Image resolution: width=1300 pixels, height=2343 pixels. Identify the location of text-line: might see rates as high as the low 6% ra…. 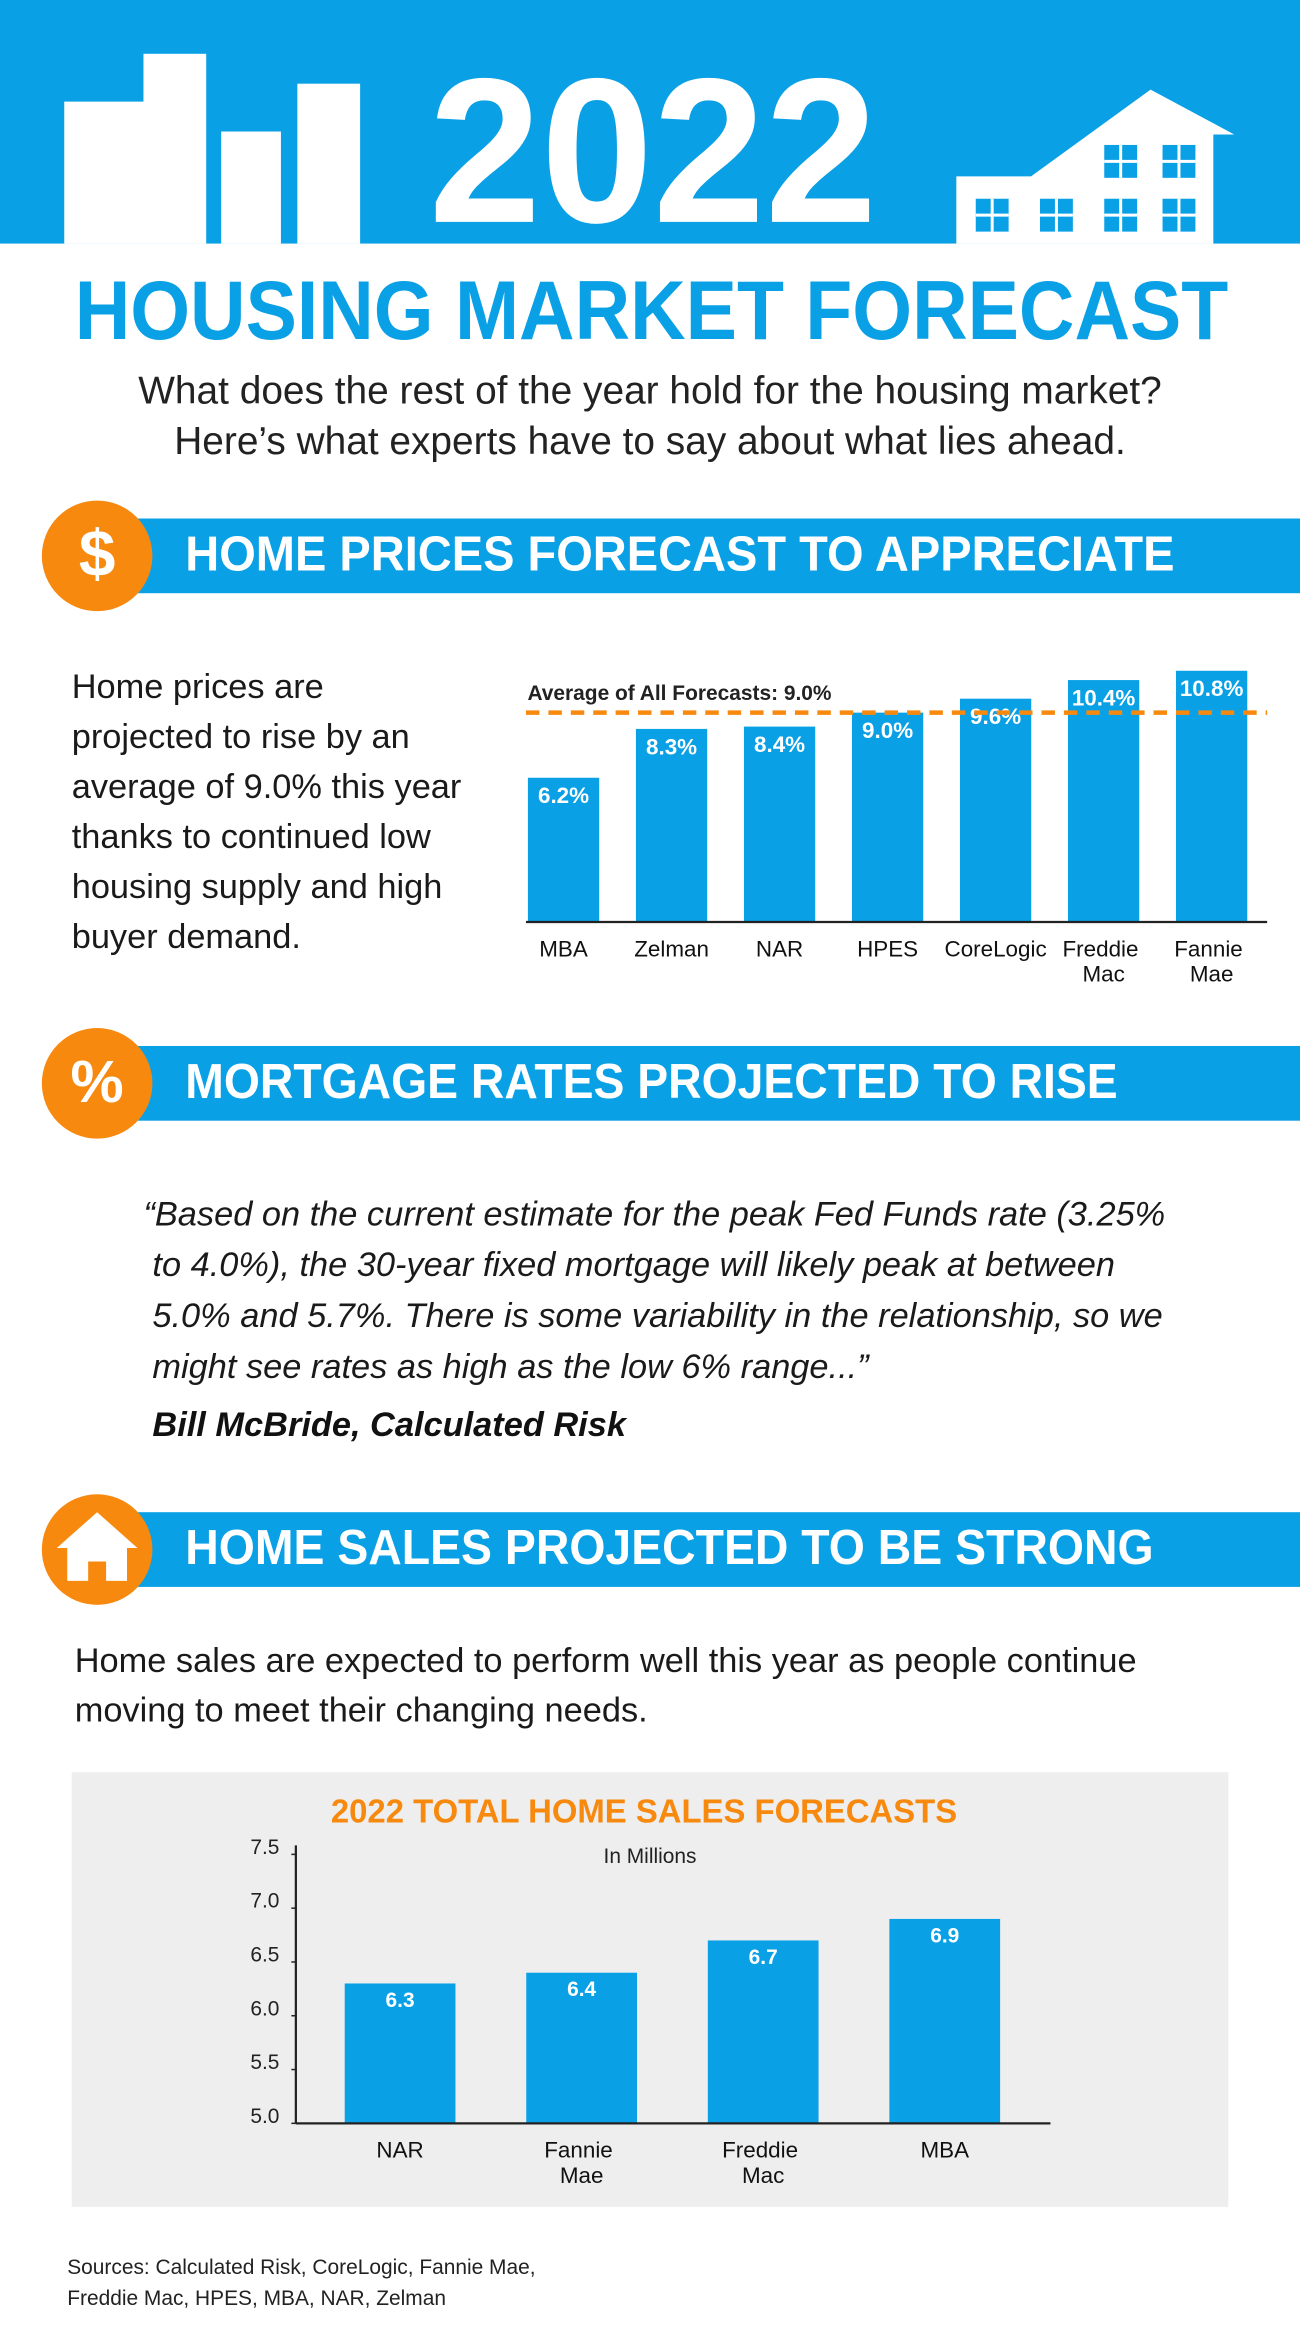
(511, 1367).